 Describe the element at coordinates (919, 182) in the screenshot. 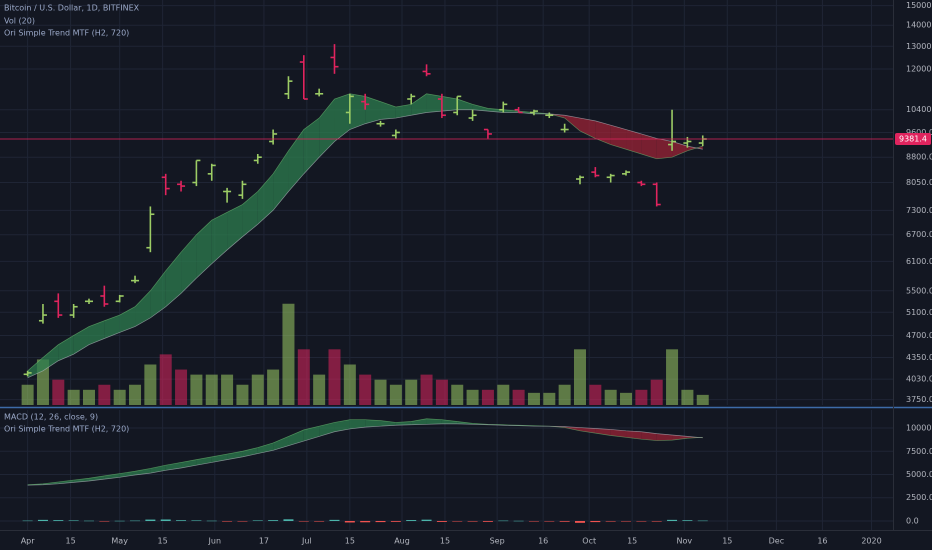

I see `y-tick-label: 8050.0` at that location.